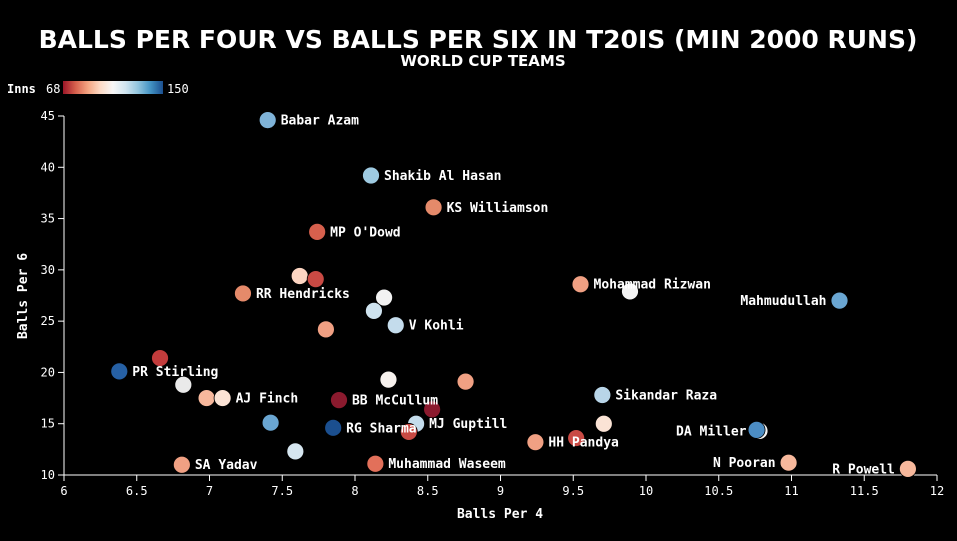 Image resolution: width=957 pixels, height=541 pixels. Describe the element at coordinates (267, 399) in the screenshot. I see `point-label: AJ Finch` at that location.